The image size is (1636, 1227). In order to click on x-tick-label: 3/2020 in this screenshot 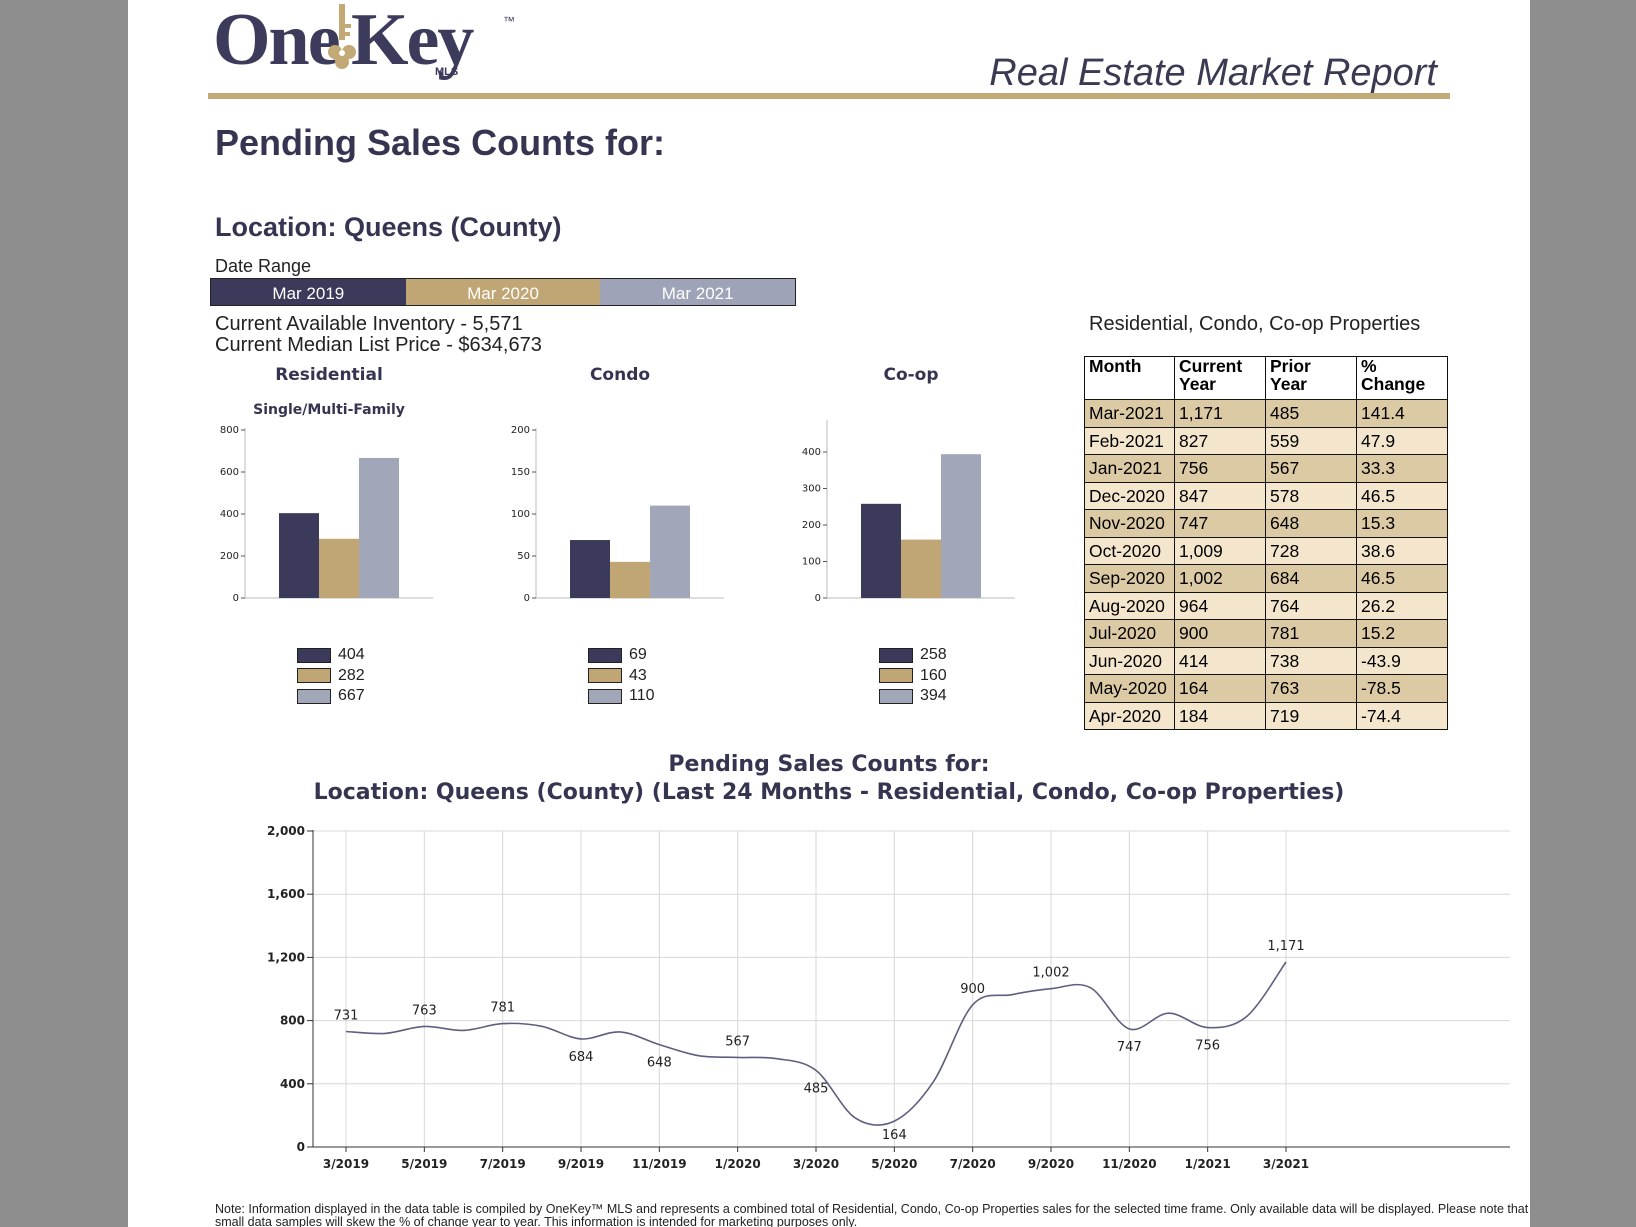, I will do `click(816, 1164)`.